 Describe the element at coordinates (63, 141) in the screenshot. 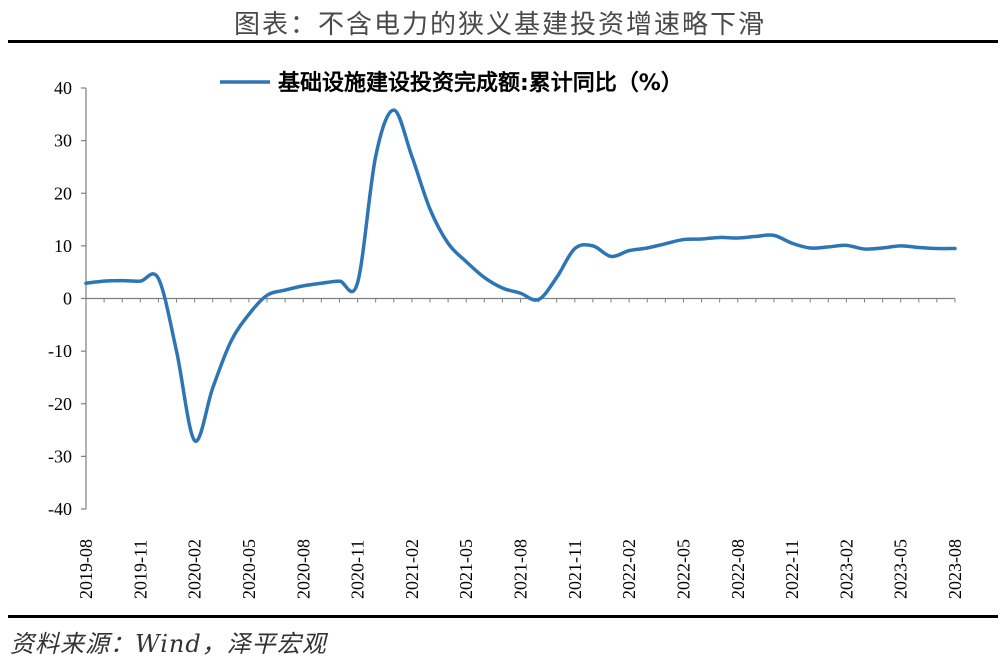

I see `y-tick-label: 30` at that location.